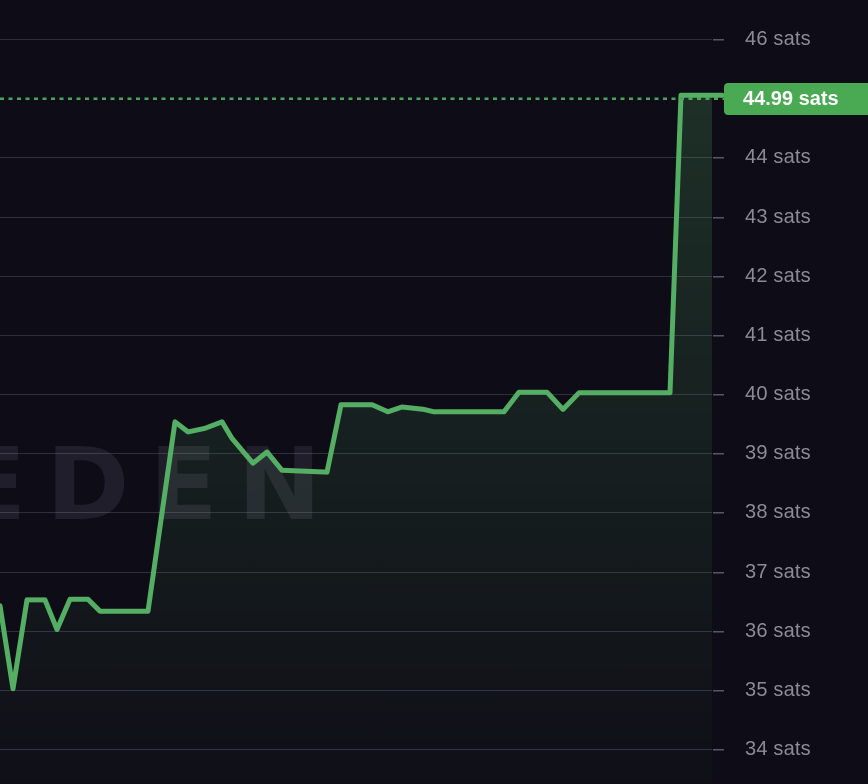  What do you see at coordinates (778, 631) in the screenshot?
I see `y-axis-label: 36 sats` at bounding box center [778, 631].